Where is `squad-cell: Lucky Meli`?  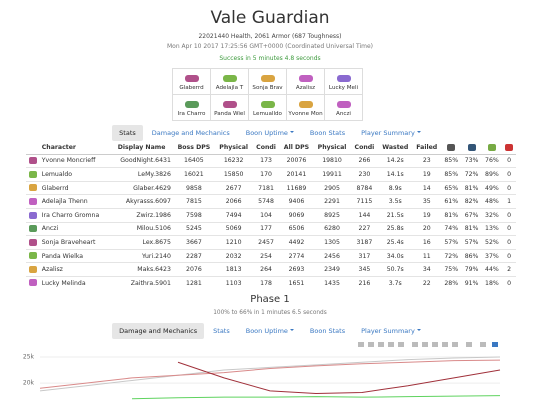
squad-cell: Lucky Meli is located at coordinates (343, 81).